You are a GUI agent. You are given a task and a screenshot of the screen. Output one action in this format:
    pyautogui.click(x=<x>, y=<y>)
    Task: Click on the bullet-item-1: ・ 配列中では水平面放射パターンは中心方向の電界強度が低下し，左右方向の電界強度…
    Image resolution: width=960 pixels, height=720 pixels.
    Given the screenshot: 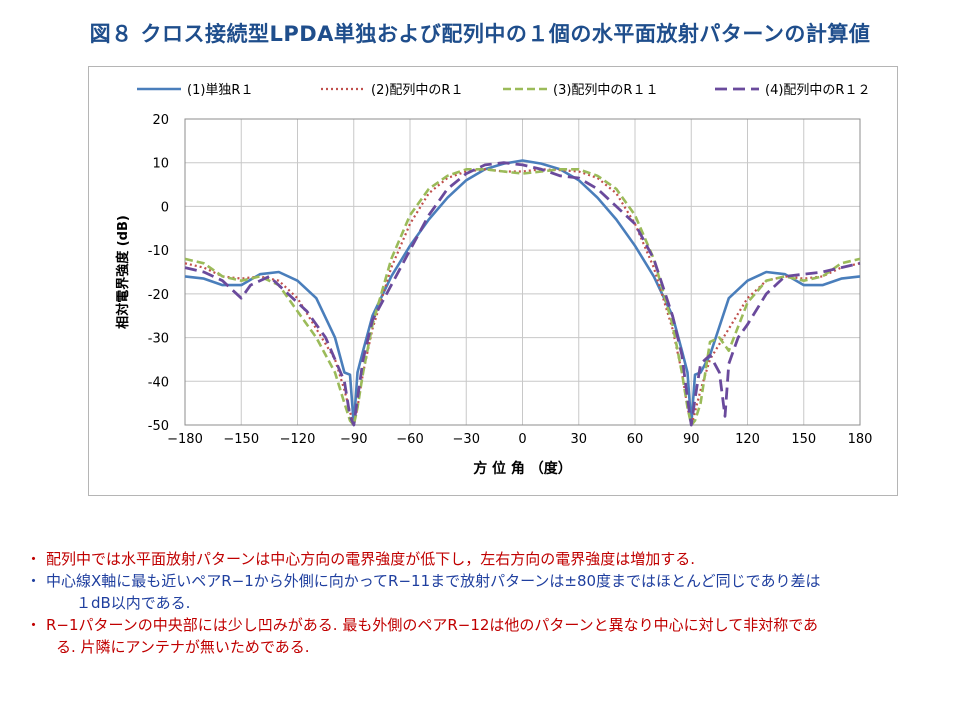 What is the action you would take?
    pyautogui.click(x=486, y=559)
    